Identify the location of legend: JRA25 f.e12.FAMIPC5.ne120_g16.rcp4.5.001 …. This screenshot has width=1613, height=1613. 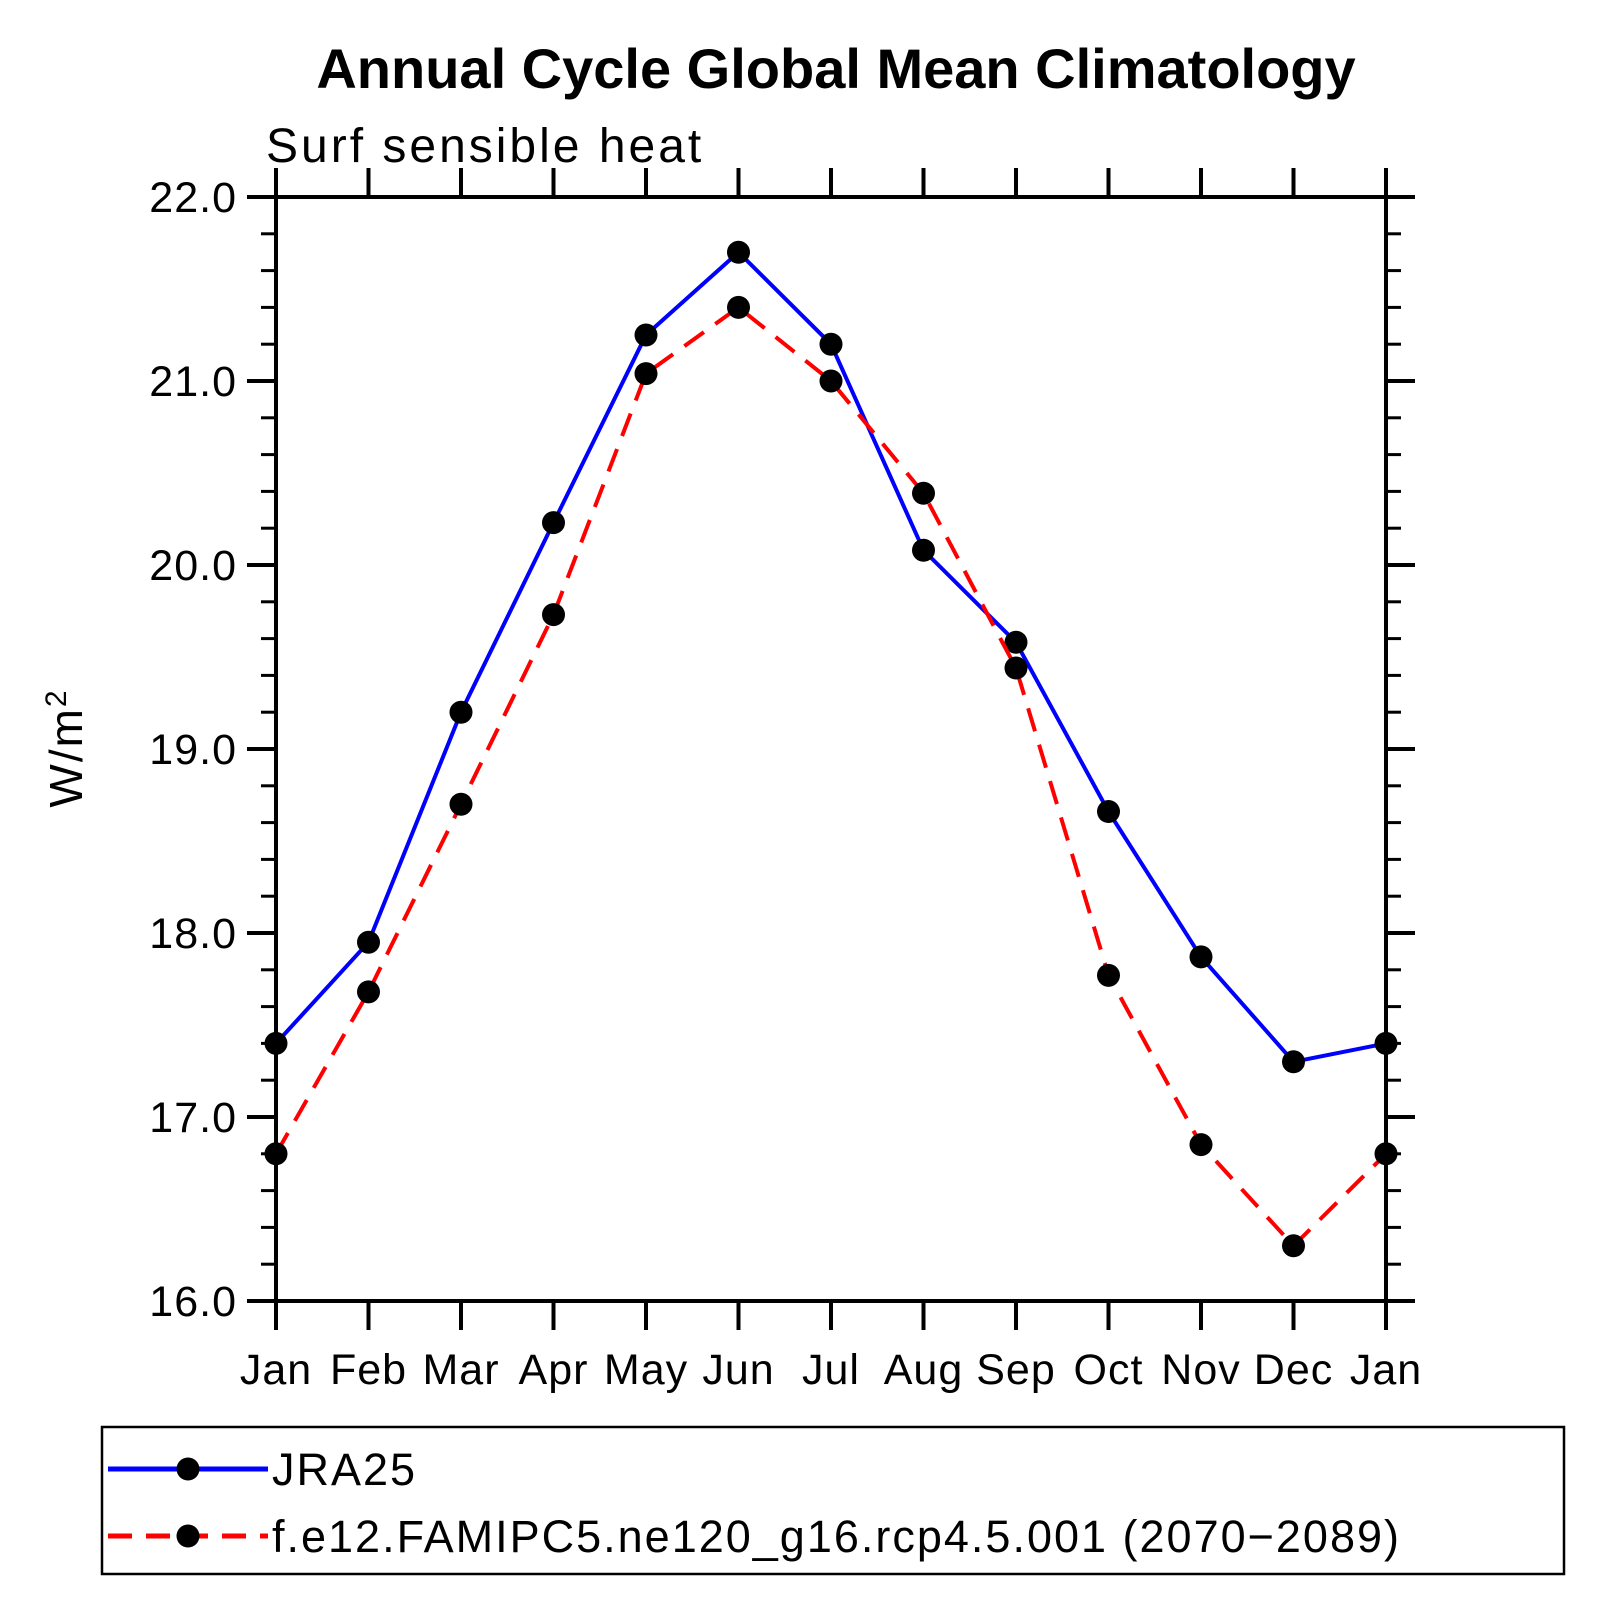
(833, 1500).